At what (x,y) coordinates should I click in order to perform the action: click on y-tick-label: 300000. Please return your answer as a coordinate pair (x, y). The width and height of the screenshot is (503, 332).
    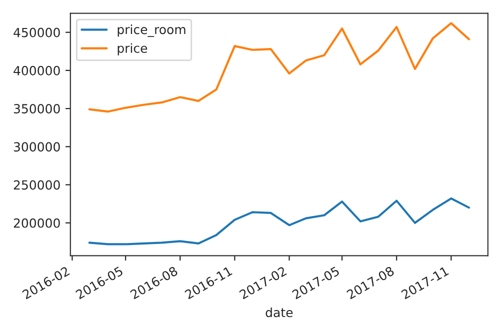
    Looking at the image, I should click on (37, 147).